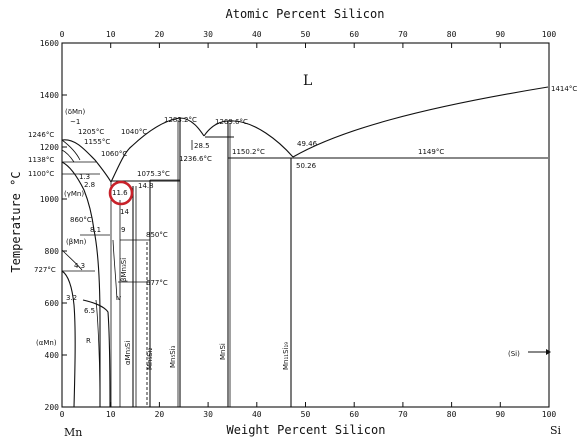  I want to click on label-1246: 1246°C, so click(41, 135).